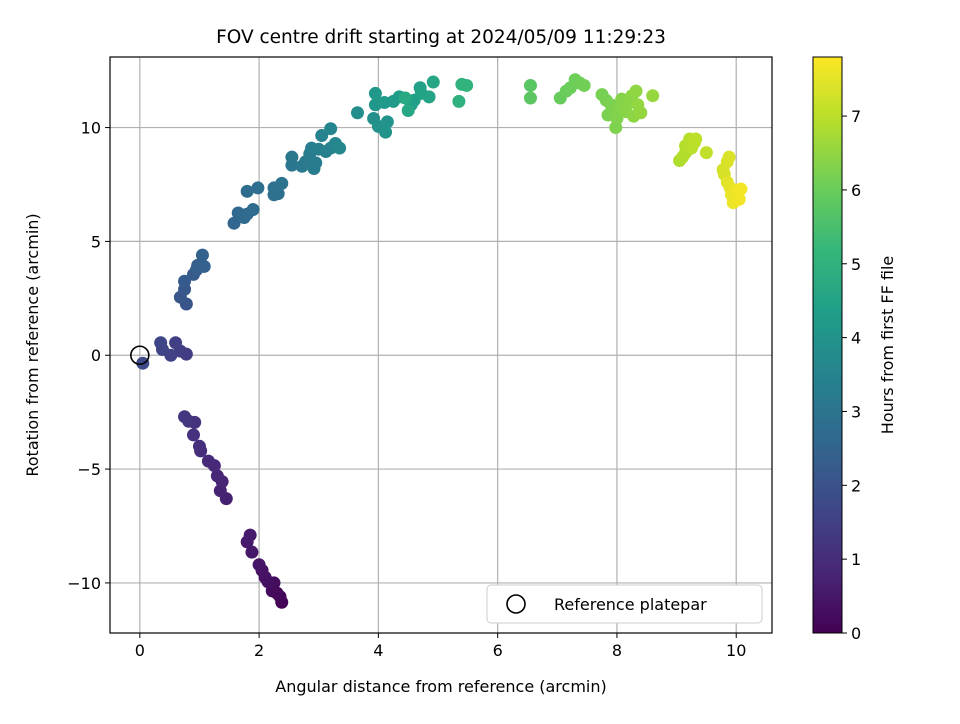  I want to click on y-tick-label: −5, so click(89, 469).